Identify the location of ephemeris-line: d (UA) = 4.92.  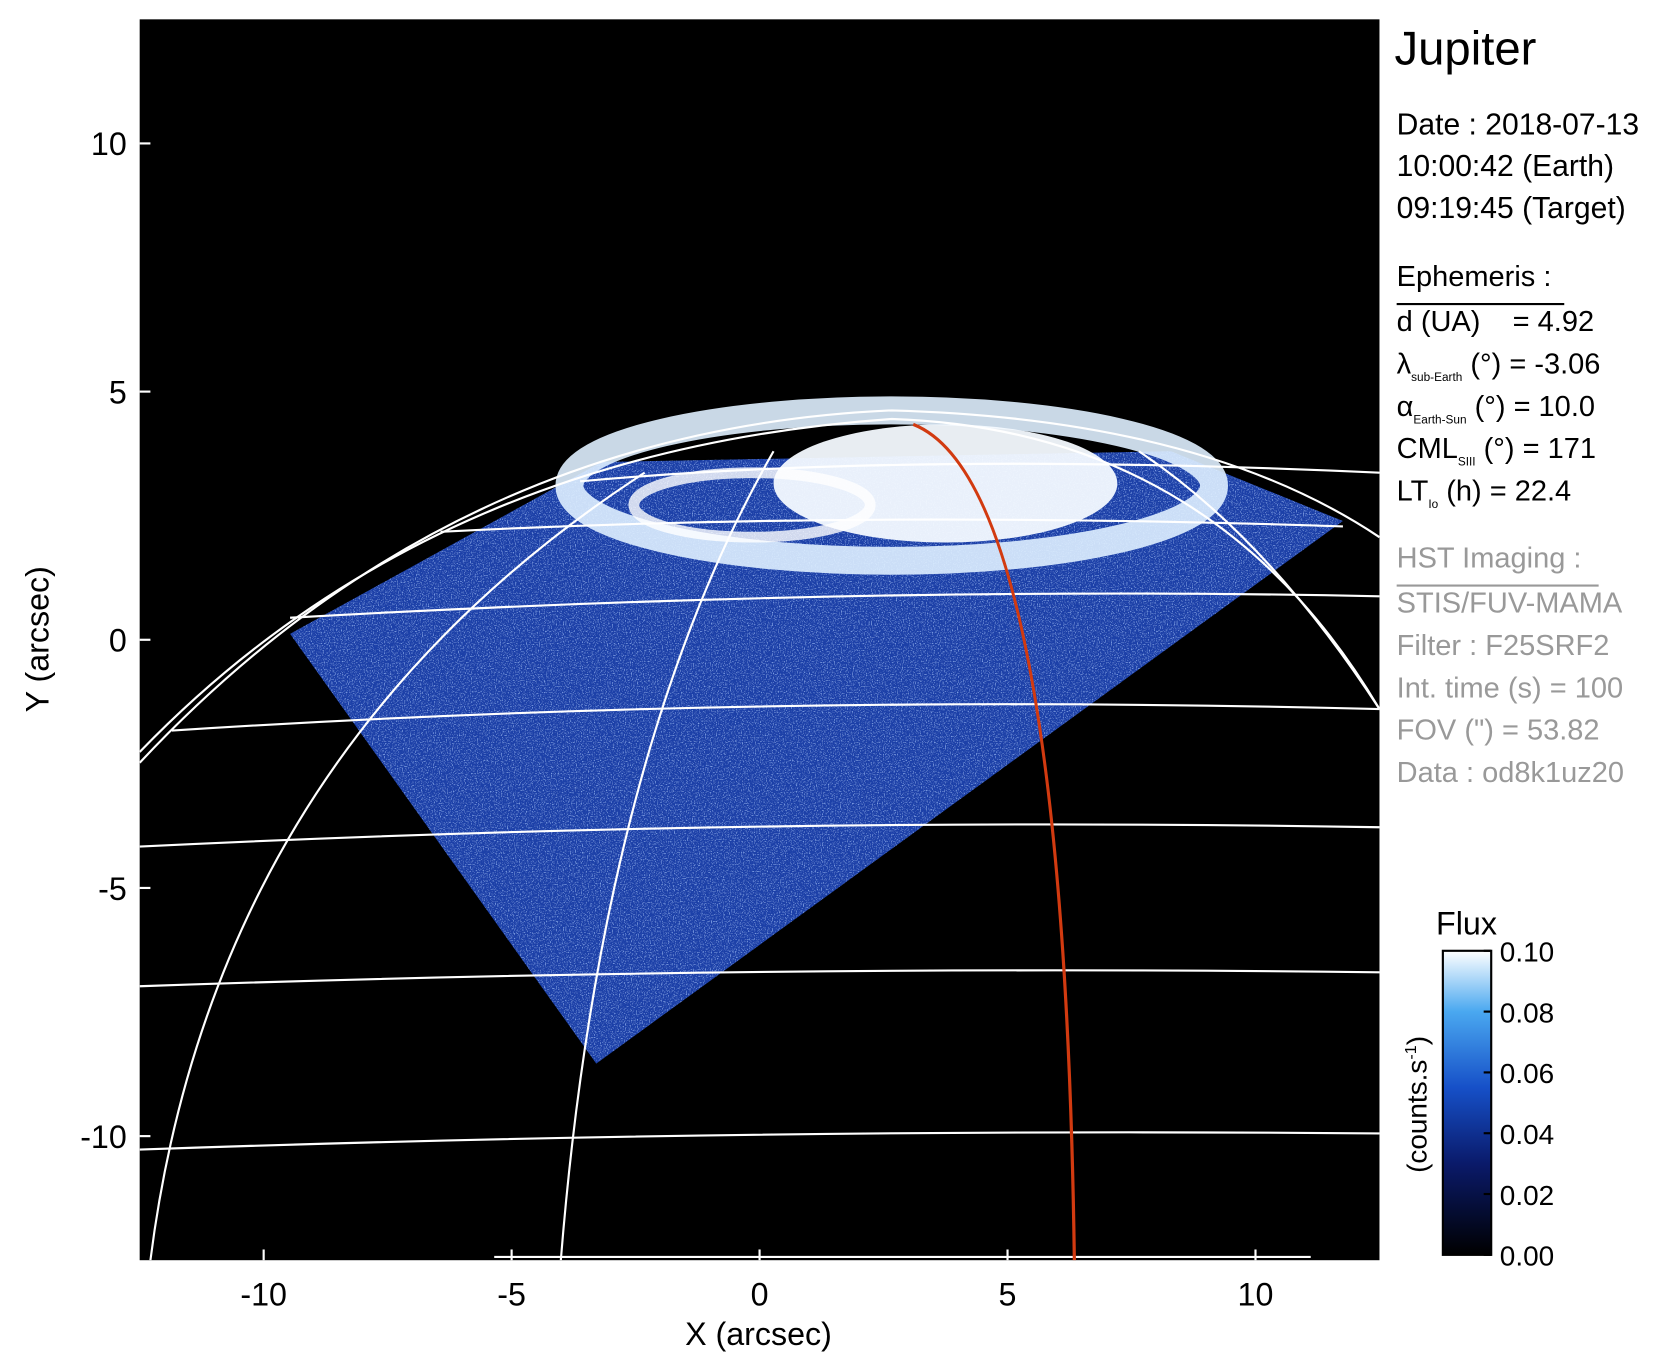
(1495, 322).